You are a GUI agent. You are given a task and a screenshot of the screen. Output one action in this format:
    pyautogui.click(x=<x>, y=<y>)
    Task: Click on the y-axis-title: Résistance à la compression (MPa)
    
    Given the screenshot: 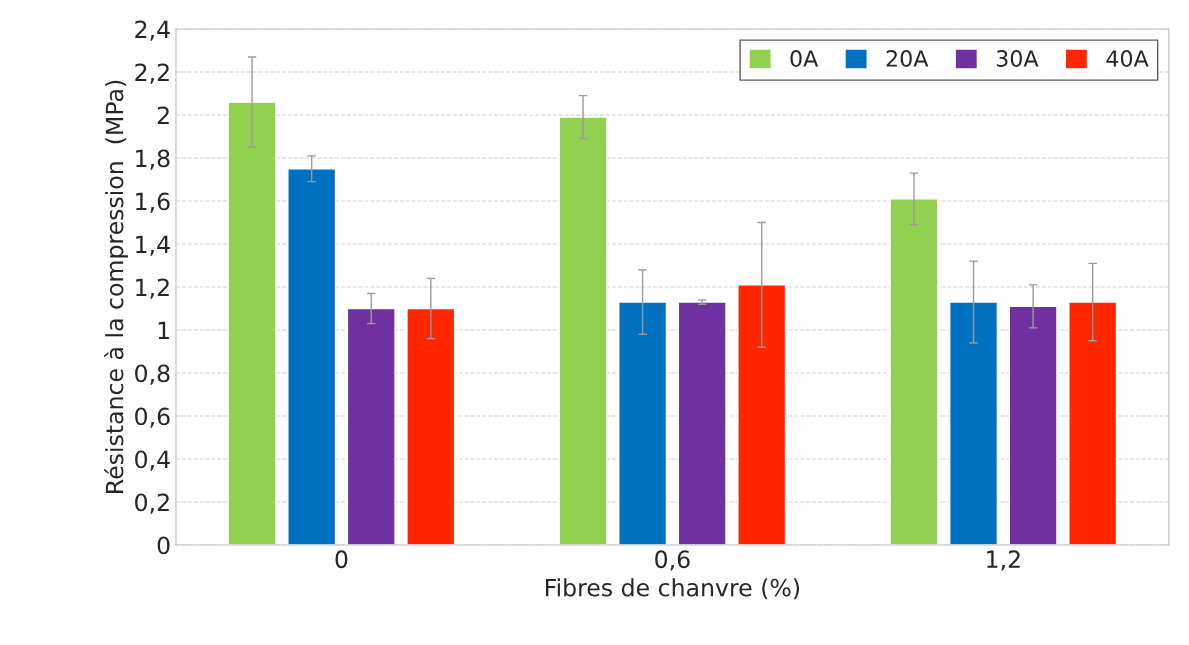 What is the action you would take?
    pyautogui.click(x=116, y=286)
    